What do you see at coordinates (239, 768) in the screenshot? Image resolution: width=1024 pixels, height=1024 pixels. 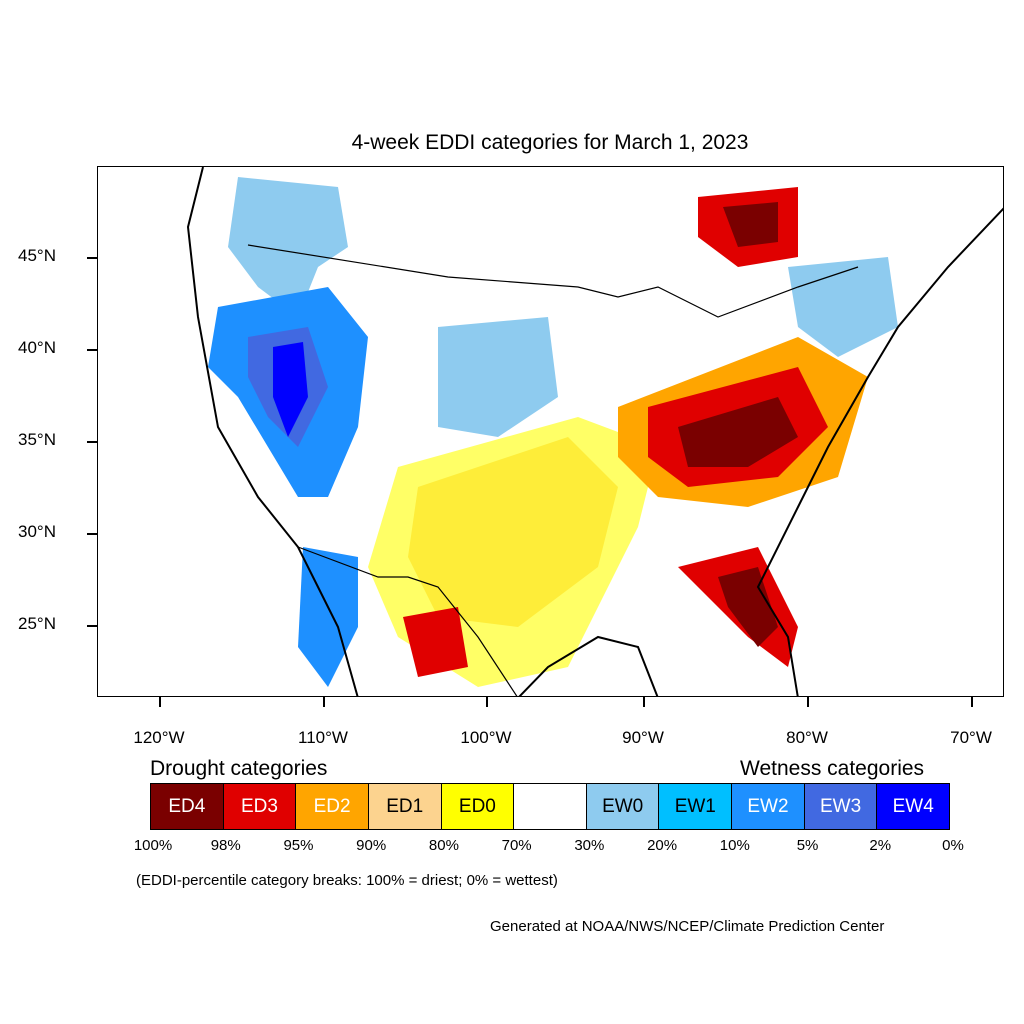 I see `legend-drought-heading: Drought categories` at bounding box center [239, 768].